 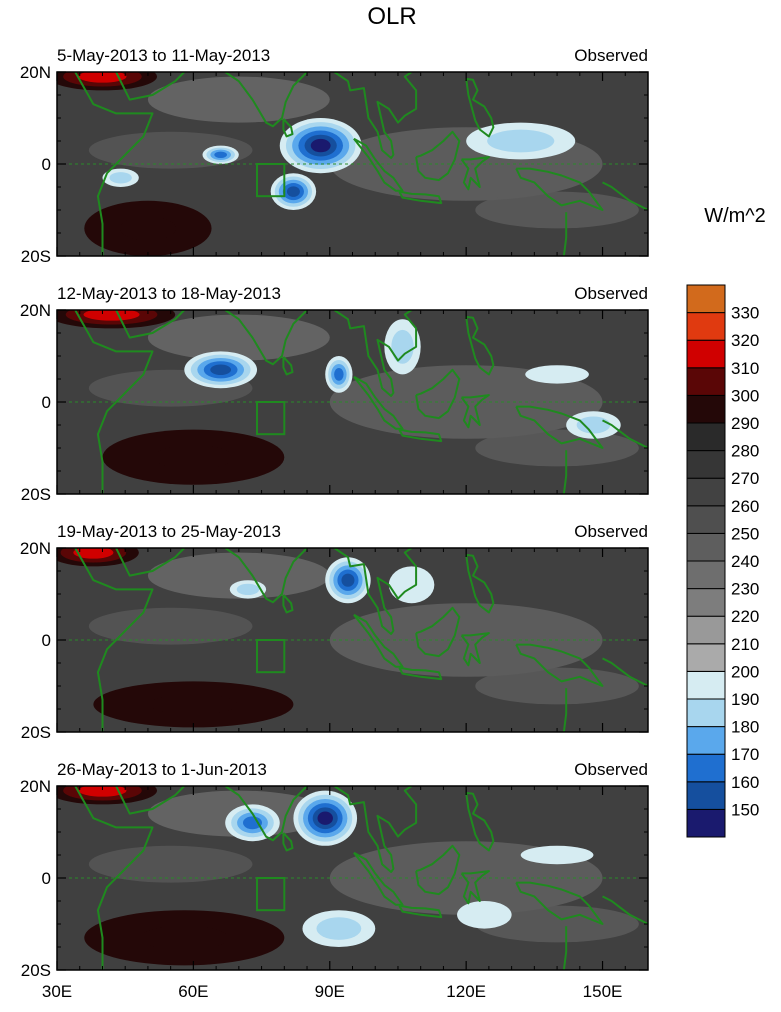 What do you see at coordinates (745, 809) in the screenshot?
I see `colorbar-label: 150` at bounding box center [745, 809].